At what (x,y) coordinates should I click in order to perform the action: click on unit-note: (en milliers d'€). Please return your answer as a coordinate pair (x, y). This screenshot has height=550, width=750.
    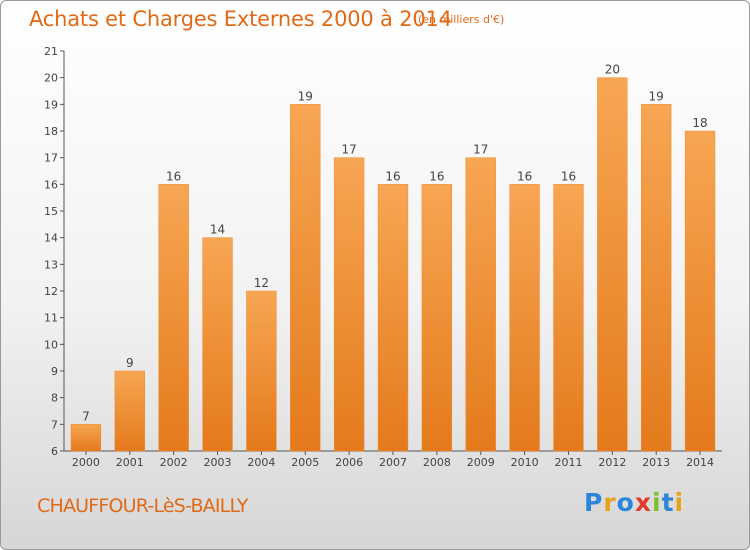
    Looking at the image, I should click on (461, 19).